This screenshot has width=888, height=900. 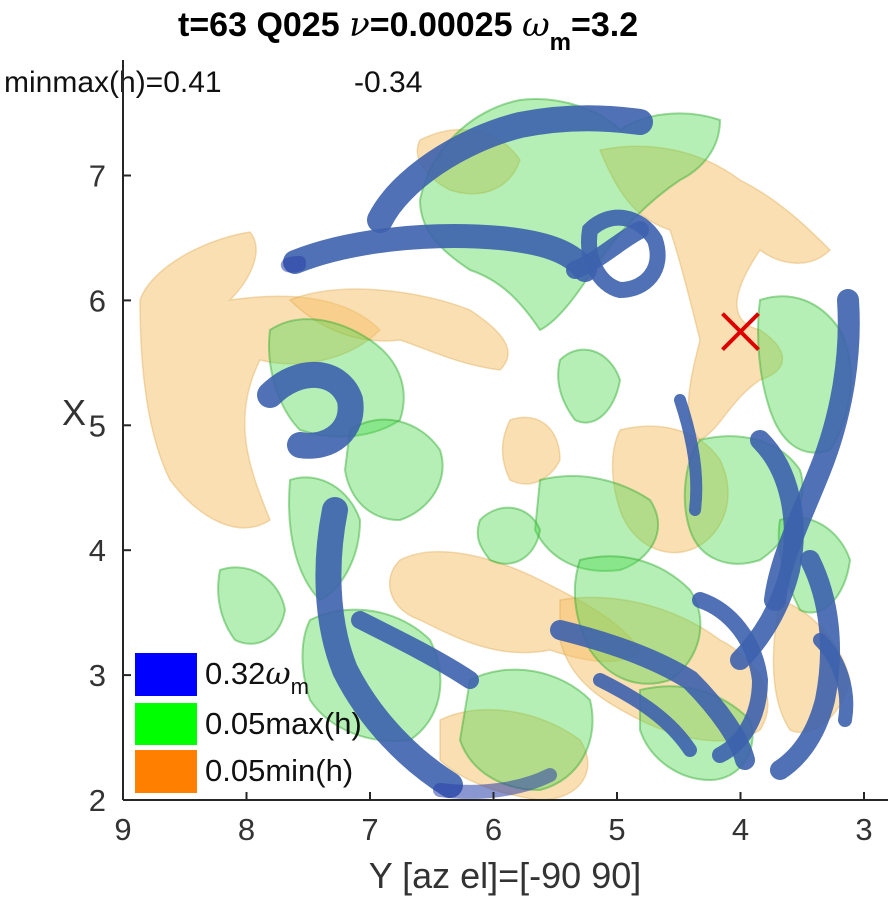 I want to click on y-tick-label: 5, so click(x=97, y=425).